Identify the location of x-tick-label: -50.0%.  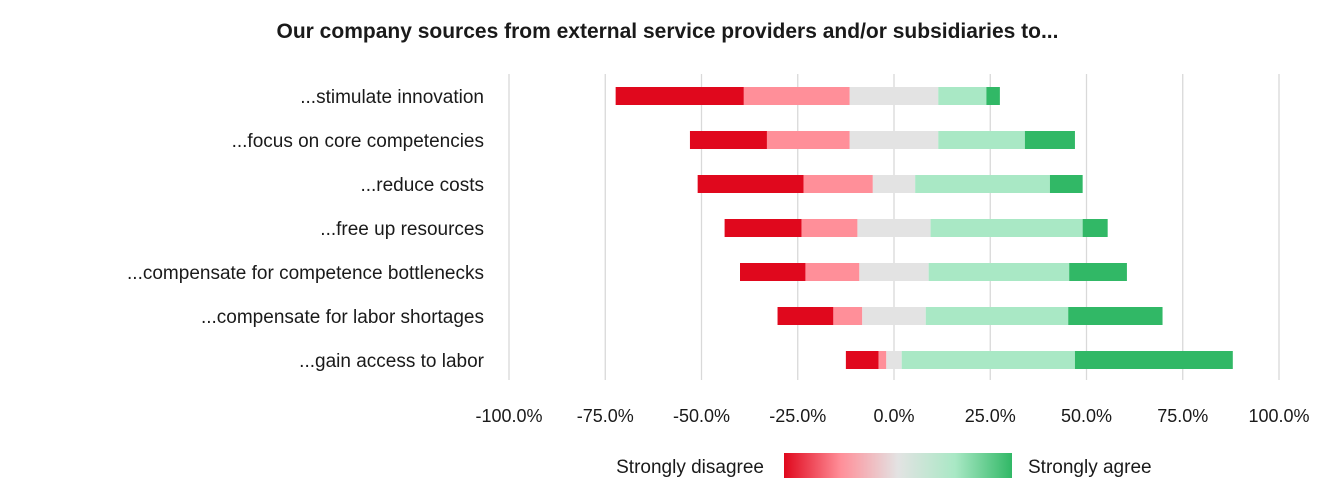
(701, 416).